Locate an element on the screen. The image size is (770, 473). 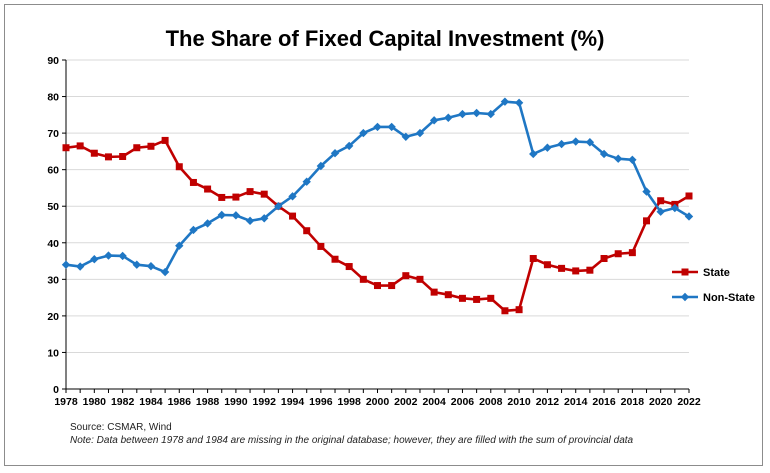
x-tick-label: 2000 is located at coordinates (378, 402).